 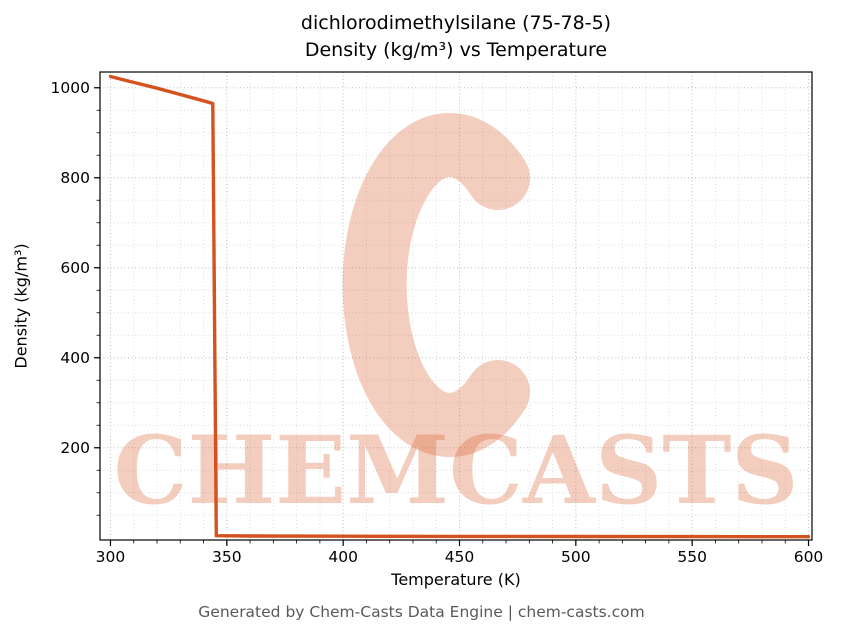 I want to click on y-tick-label: 200, so click(x=75, y=448).